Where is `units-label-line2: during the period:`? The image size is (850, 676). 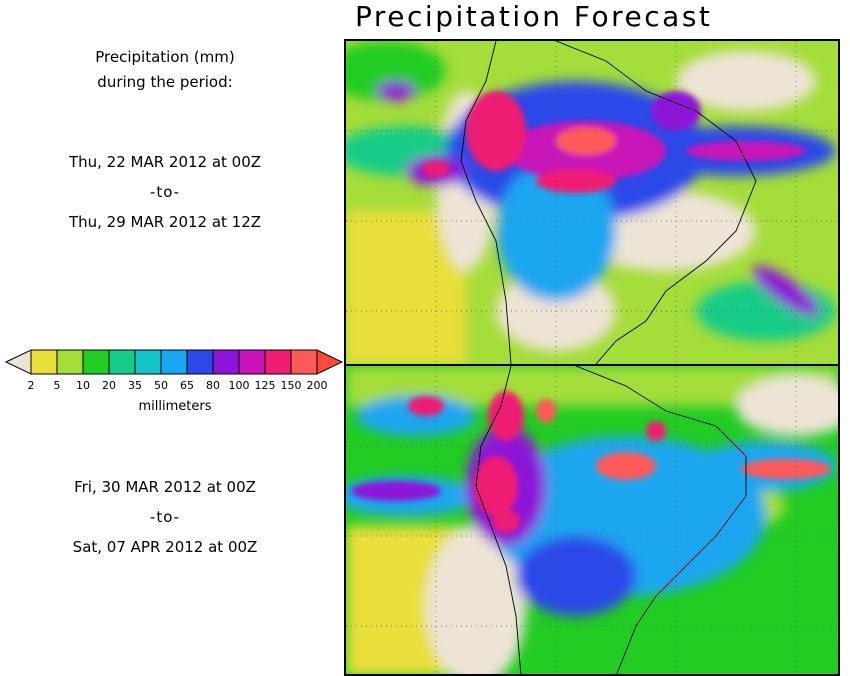 units-label-line2: during the period: is located at coordinates (165, 82).